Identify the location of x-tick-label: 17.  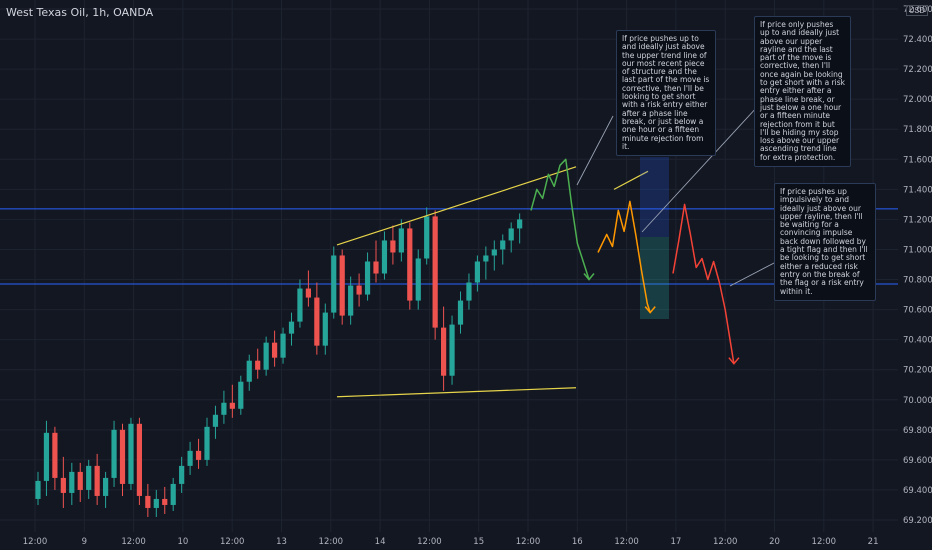
(675, 542).